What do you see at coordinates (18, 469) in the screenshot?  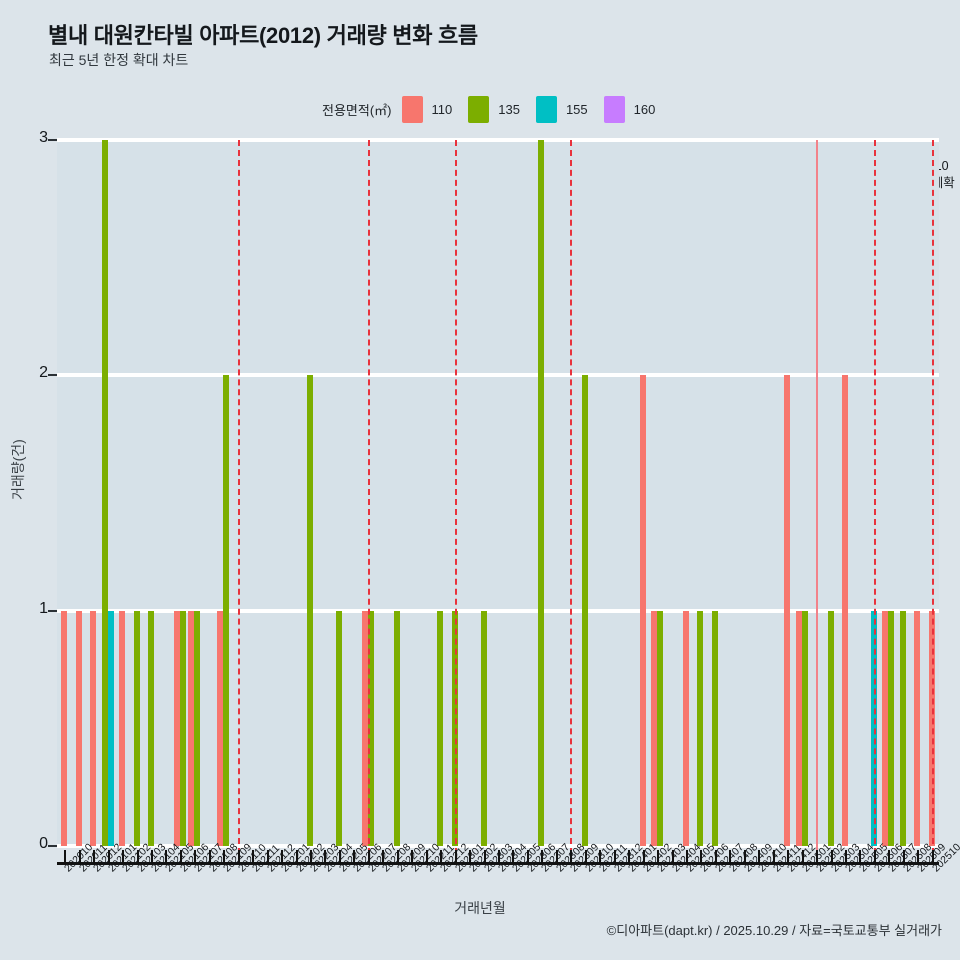 I see `y-axis-title: 거래량(건)` at bounding box center [18, 469].